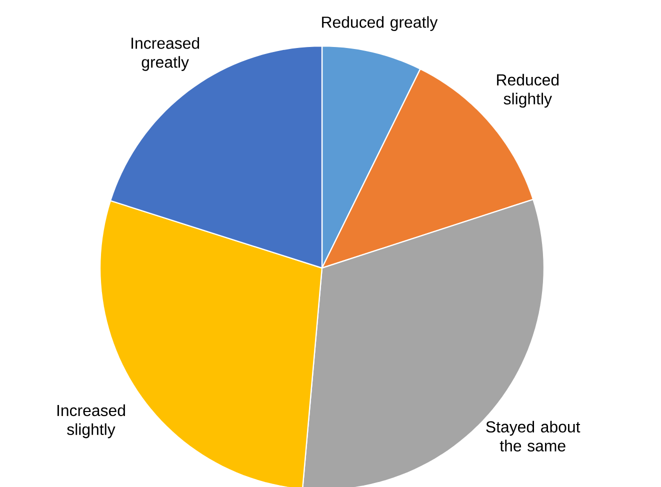 The width and height of the screenshot is (661, 487). Describe the element at coordinates (91, 421) in the screenshot. I see `slice-label: Increased slightly` at that location.